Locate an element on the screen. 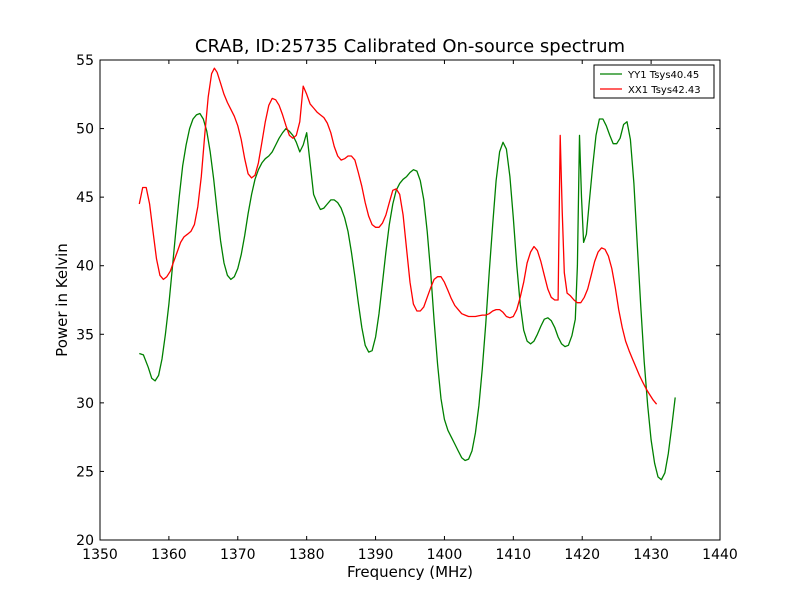  x-tick-label: 1380 is located at coordinates (307, 555).